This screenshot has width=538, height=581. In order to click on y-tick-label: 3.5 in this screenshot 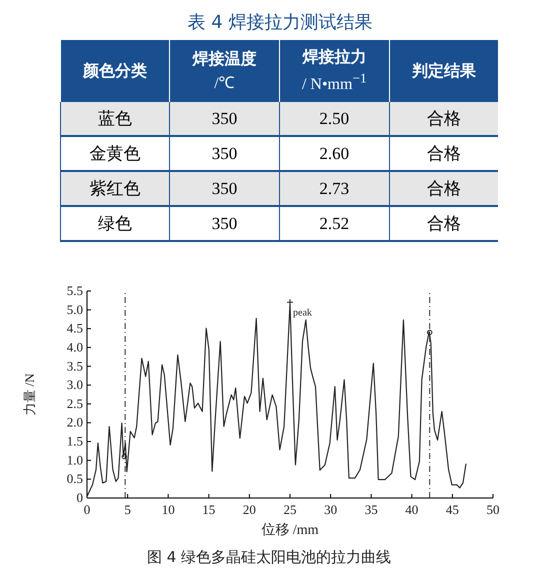, I will do `click(74, 366)`.